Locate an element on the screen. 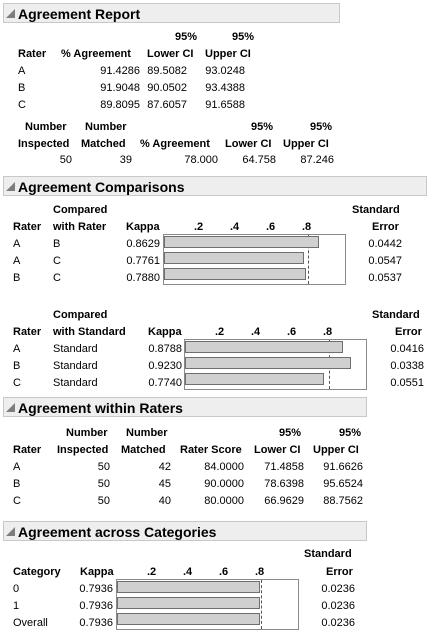  col-header: Compared is located at coordinates (80, 210).